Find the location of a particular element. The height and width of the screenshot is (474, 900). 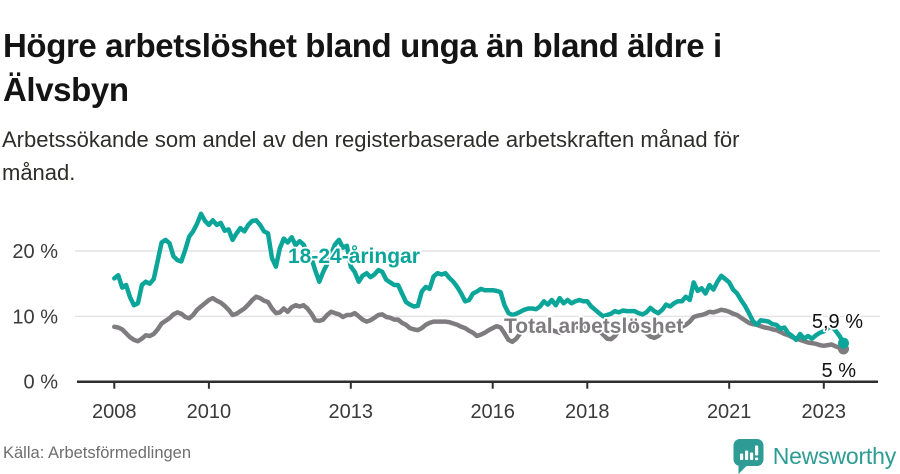

chart-subtitle-line2: månad. is located at coordinates (39, 172).